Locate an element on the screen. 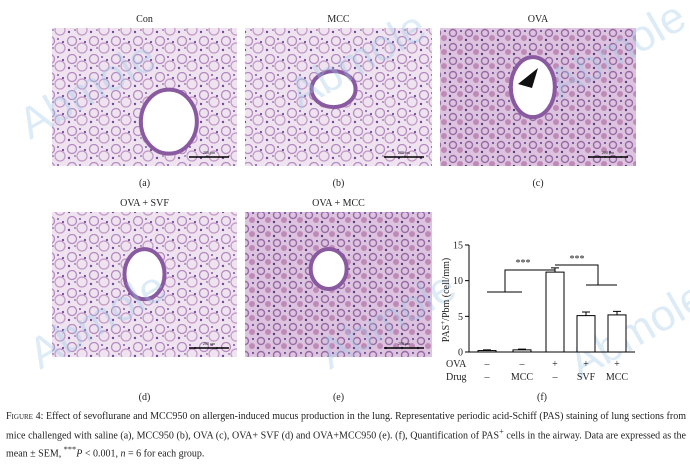 This screenshot has height=471, width=690. y-tick-label: 10 is located at coordinates (458, 281).